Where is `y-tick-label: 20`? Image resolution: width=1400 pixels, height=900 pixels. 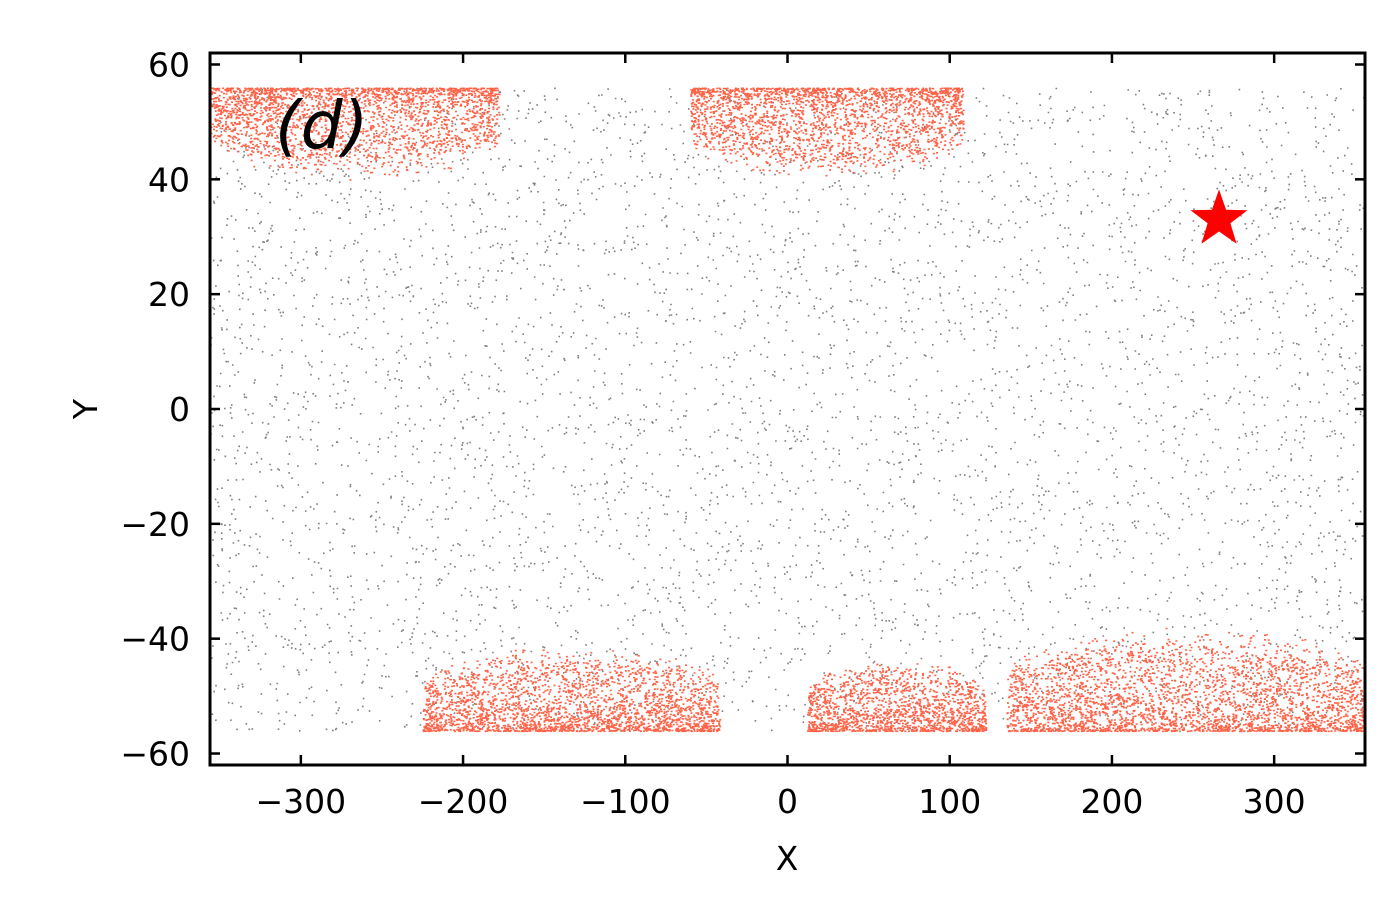 y-tick-label: 20 is located at coordinates (169, 294).